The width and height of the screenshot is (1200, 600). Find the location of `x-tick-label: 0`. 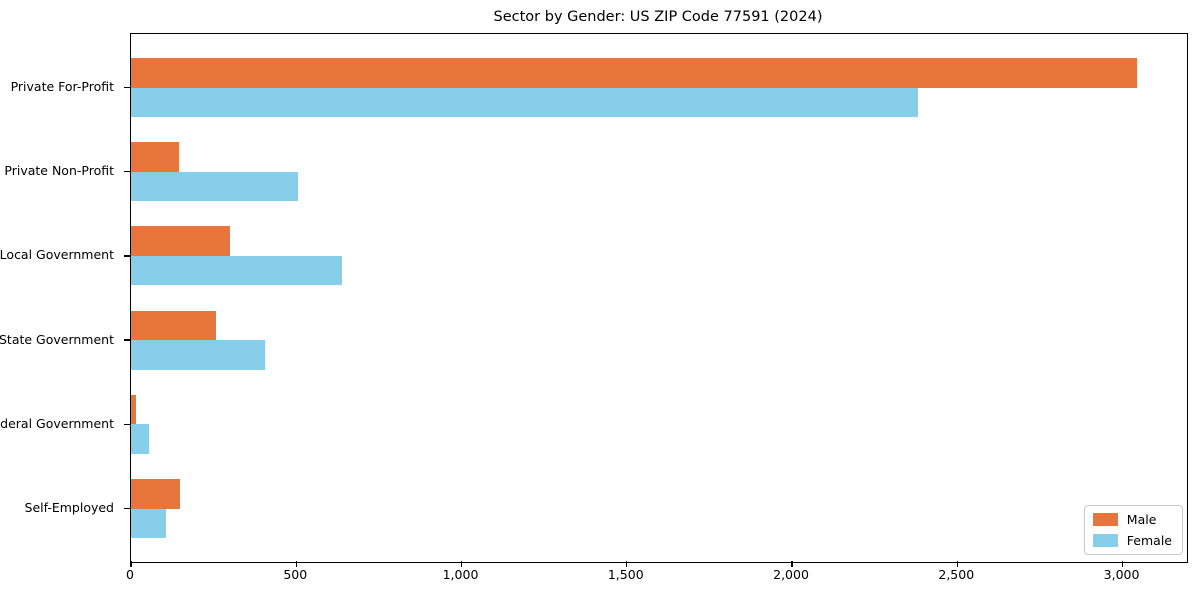

x-tick-label: 0 is located at coordinates (130, 574).